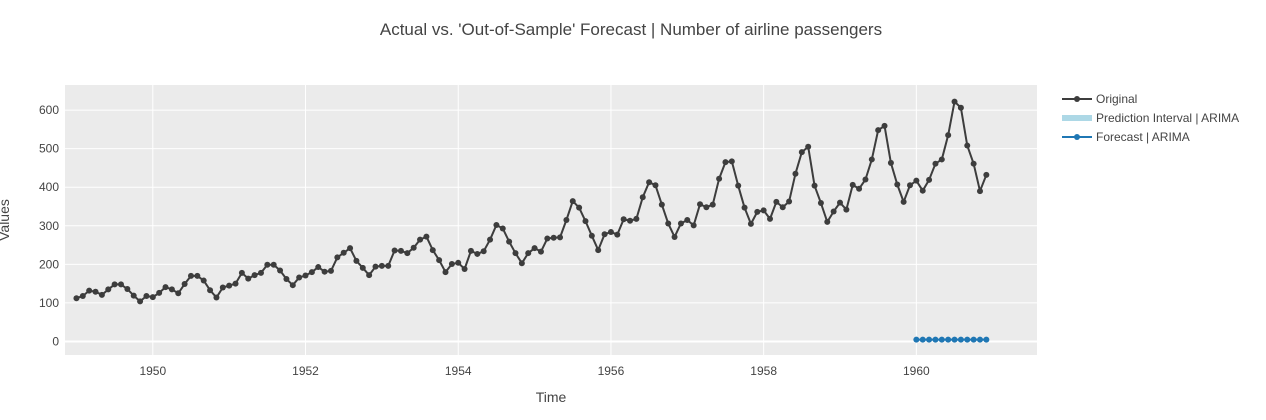 This screenshot has width=1266, height=420. I want to click on legend-item-forecast: Forecast | ARIMA, so click(1126, 137).